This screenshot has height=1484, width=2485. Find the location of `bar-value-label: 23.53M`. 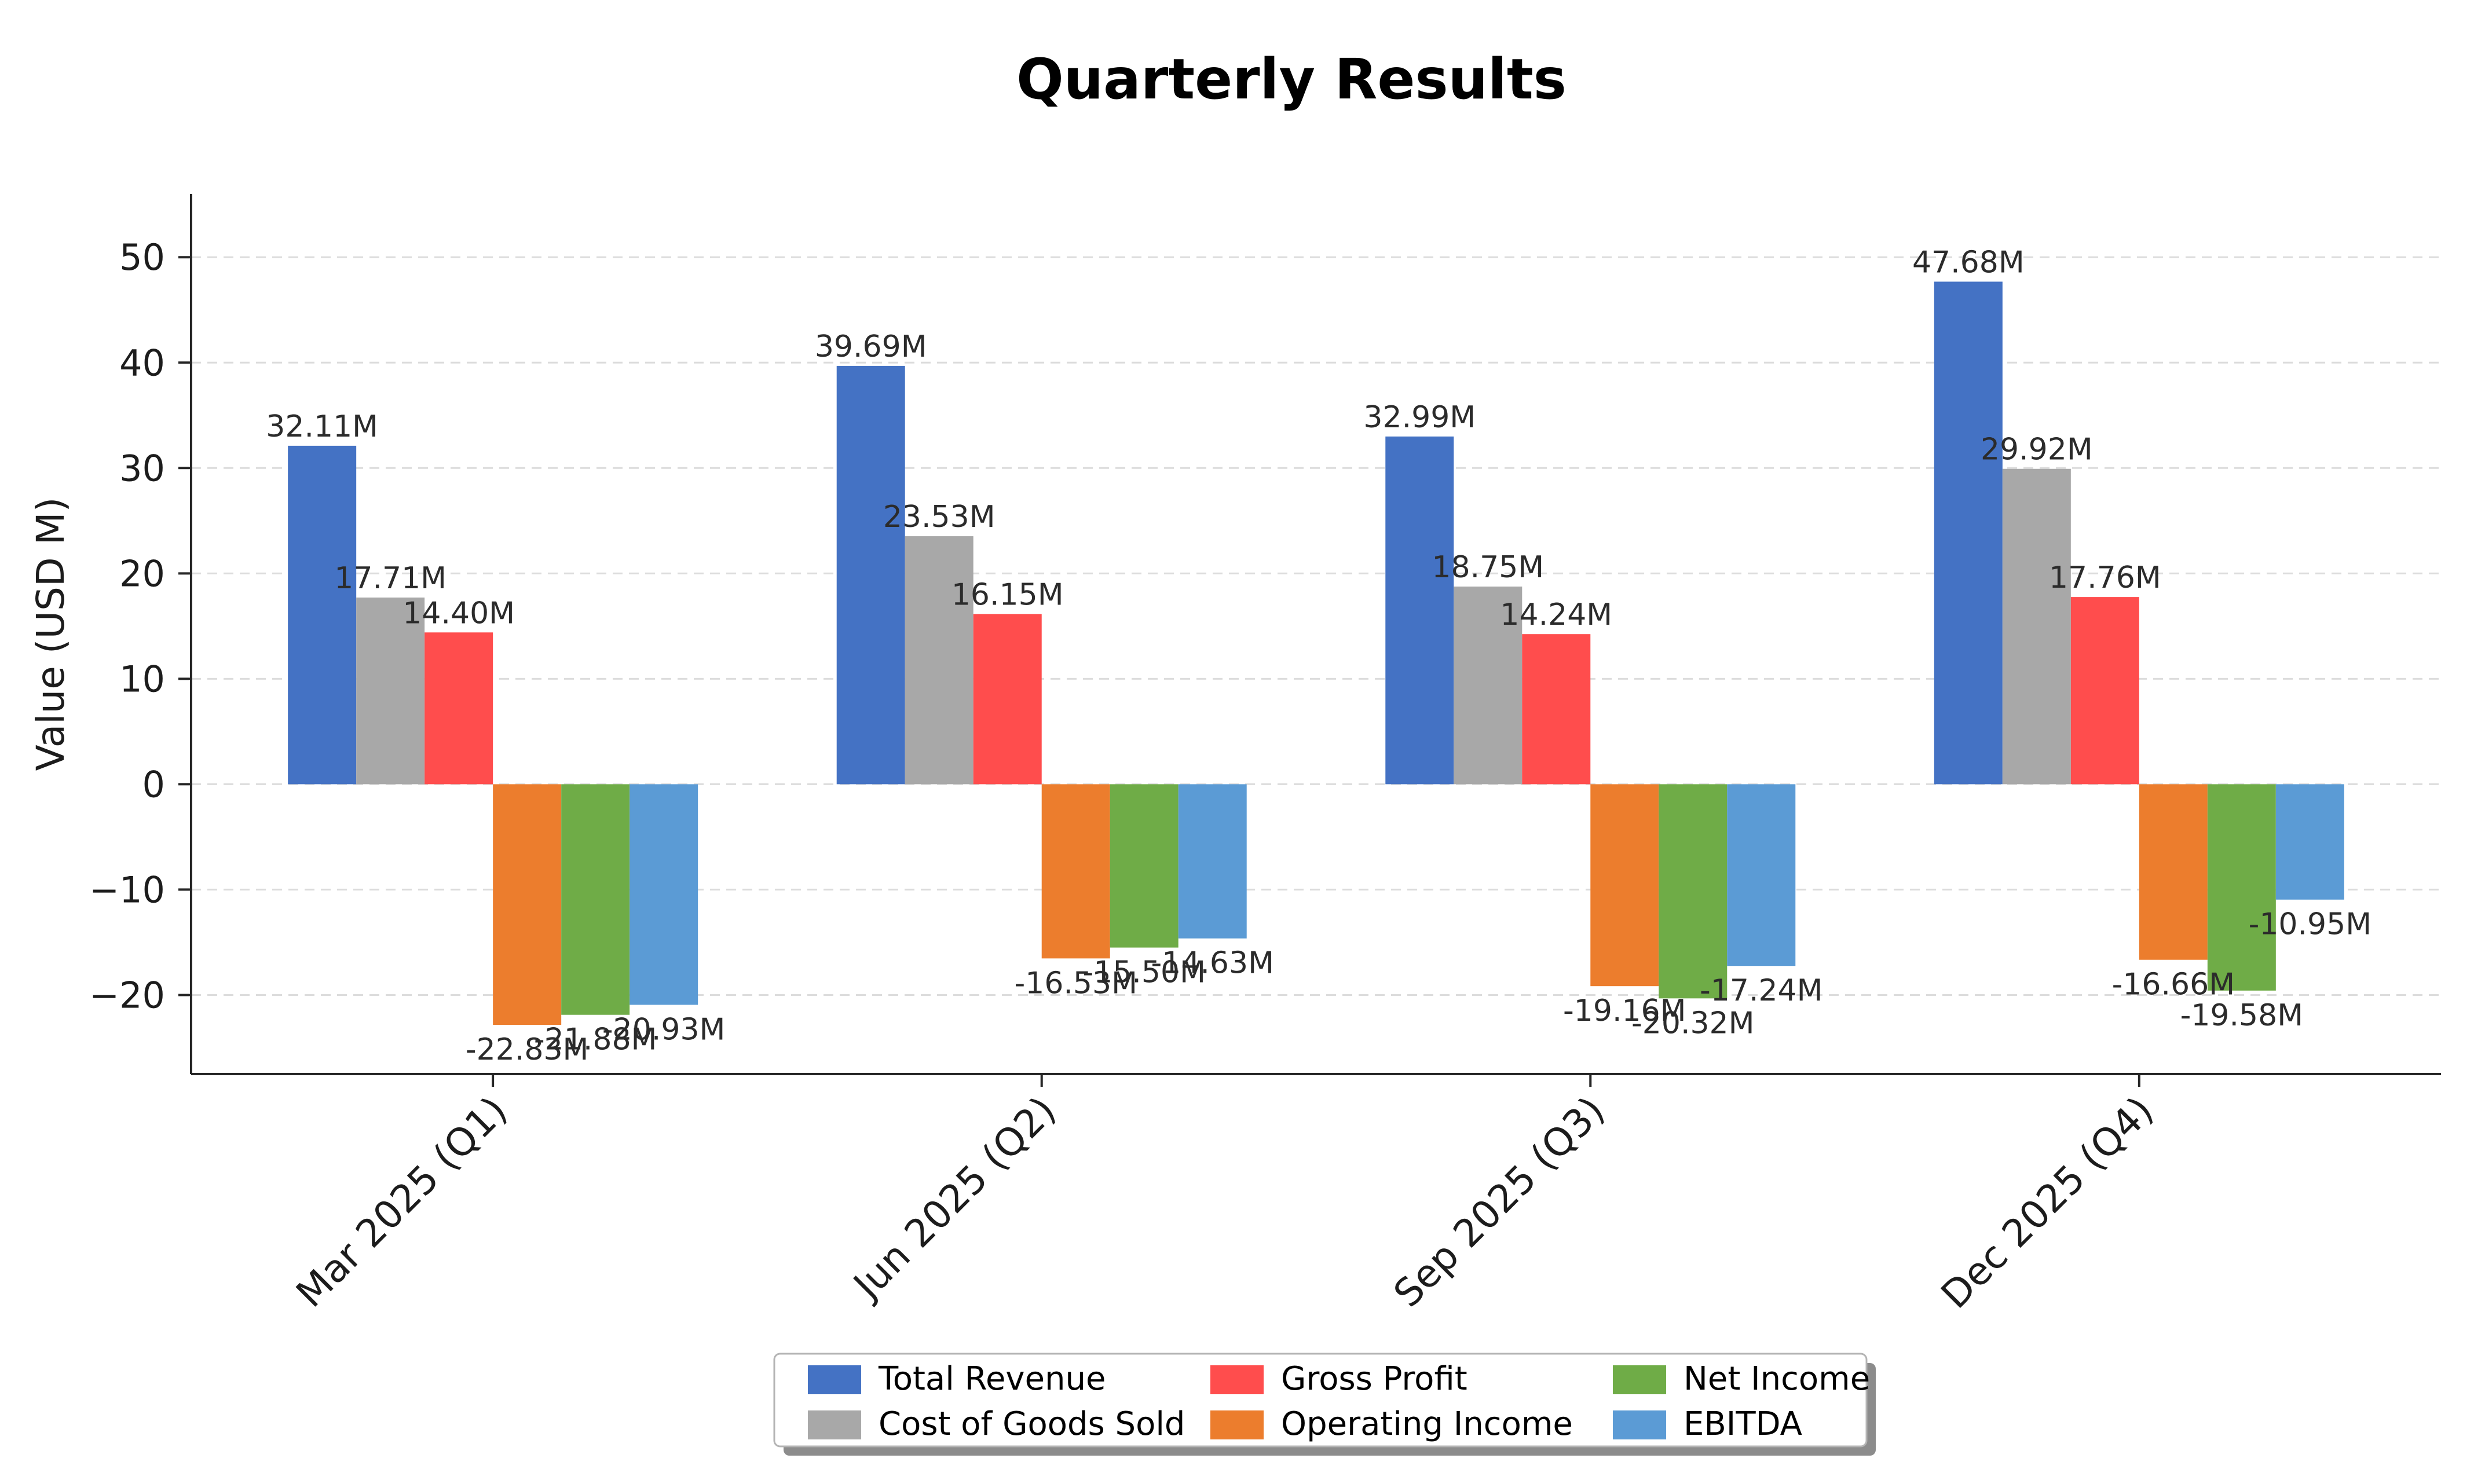

bar-value-label: 23.53M is located at coordinates (939, 517).